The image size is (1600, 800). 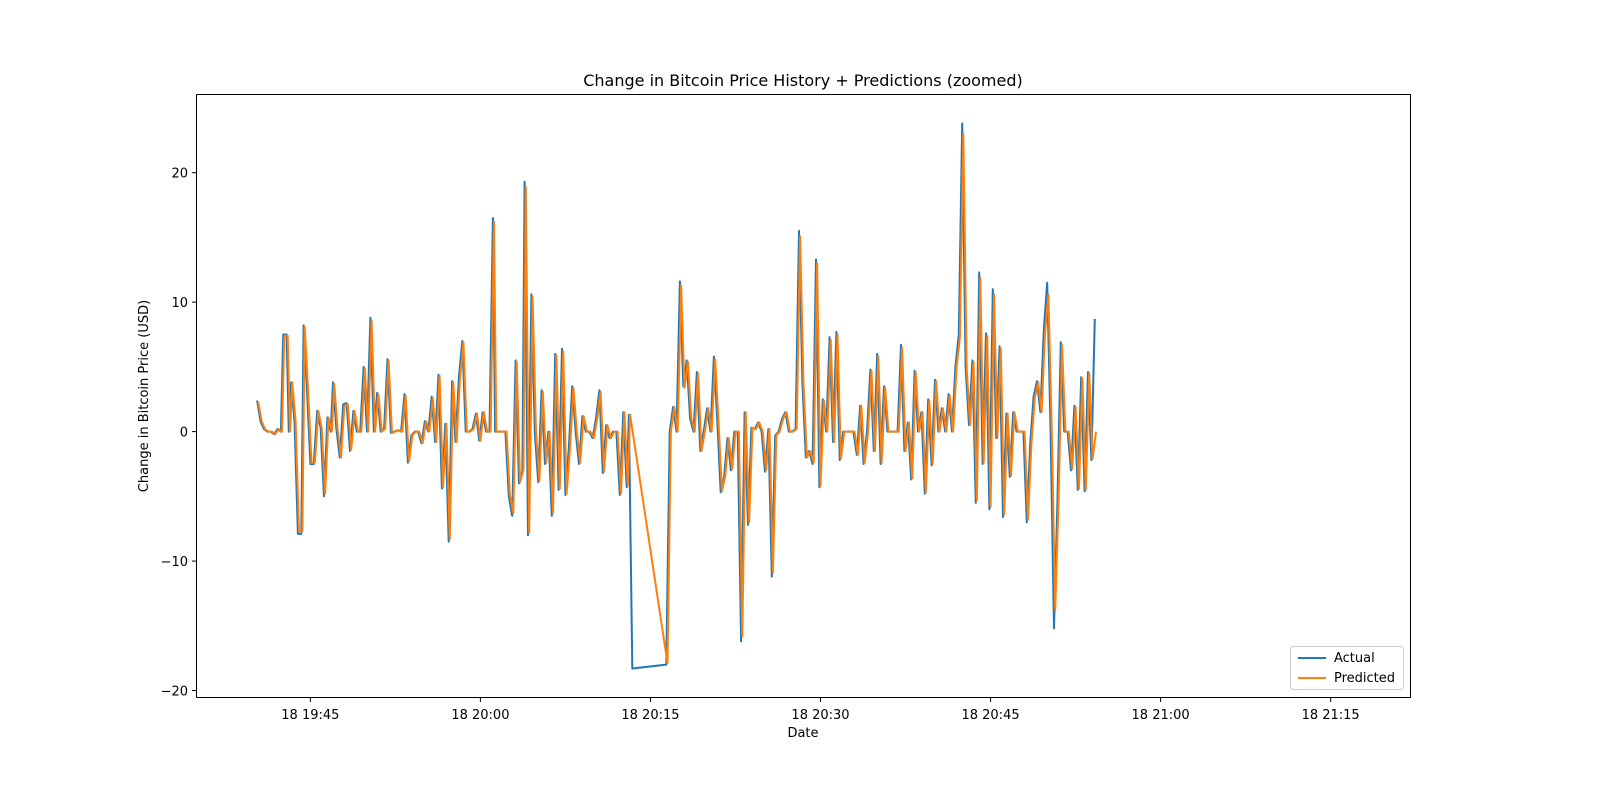 What do you see at coordinates (174, 562) in the screenshot?
I see `y-tick-label: −10` at bounding box center [174, 562].